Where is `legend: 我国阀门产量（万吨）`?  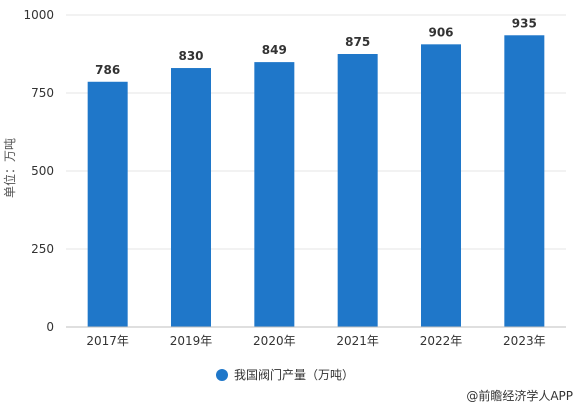 legend: 我国阀门产量（万吨） is located at coordinates (285, 374).